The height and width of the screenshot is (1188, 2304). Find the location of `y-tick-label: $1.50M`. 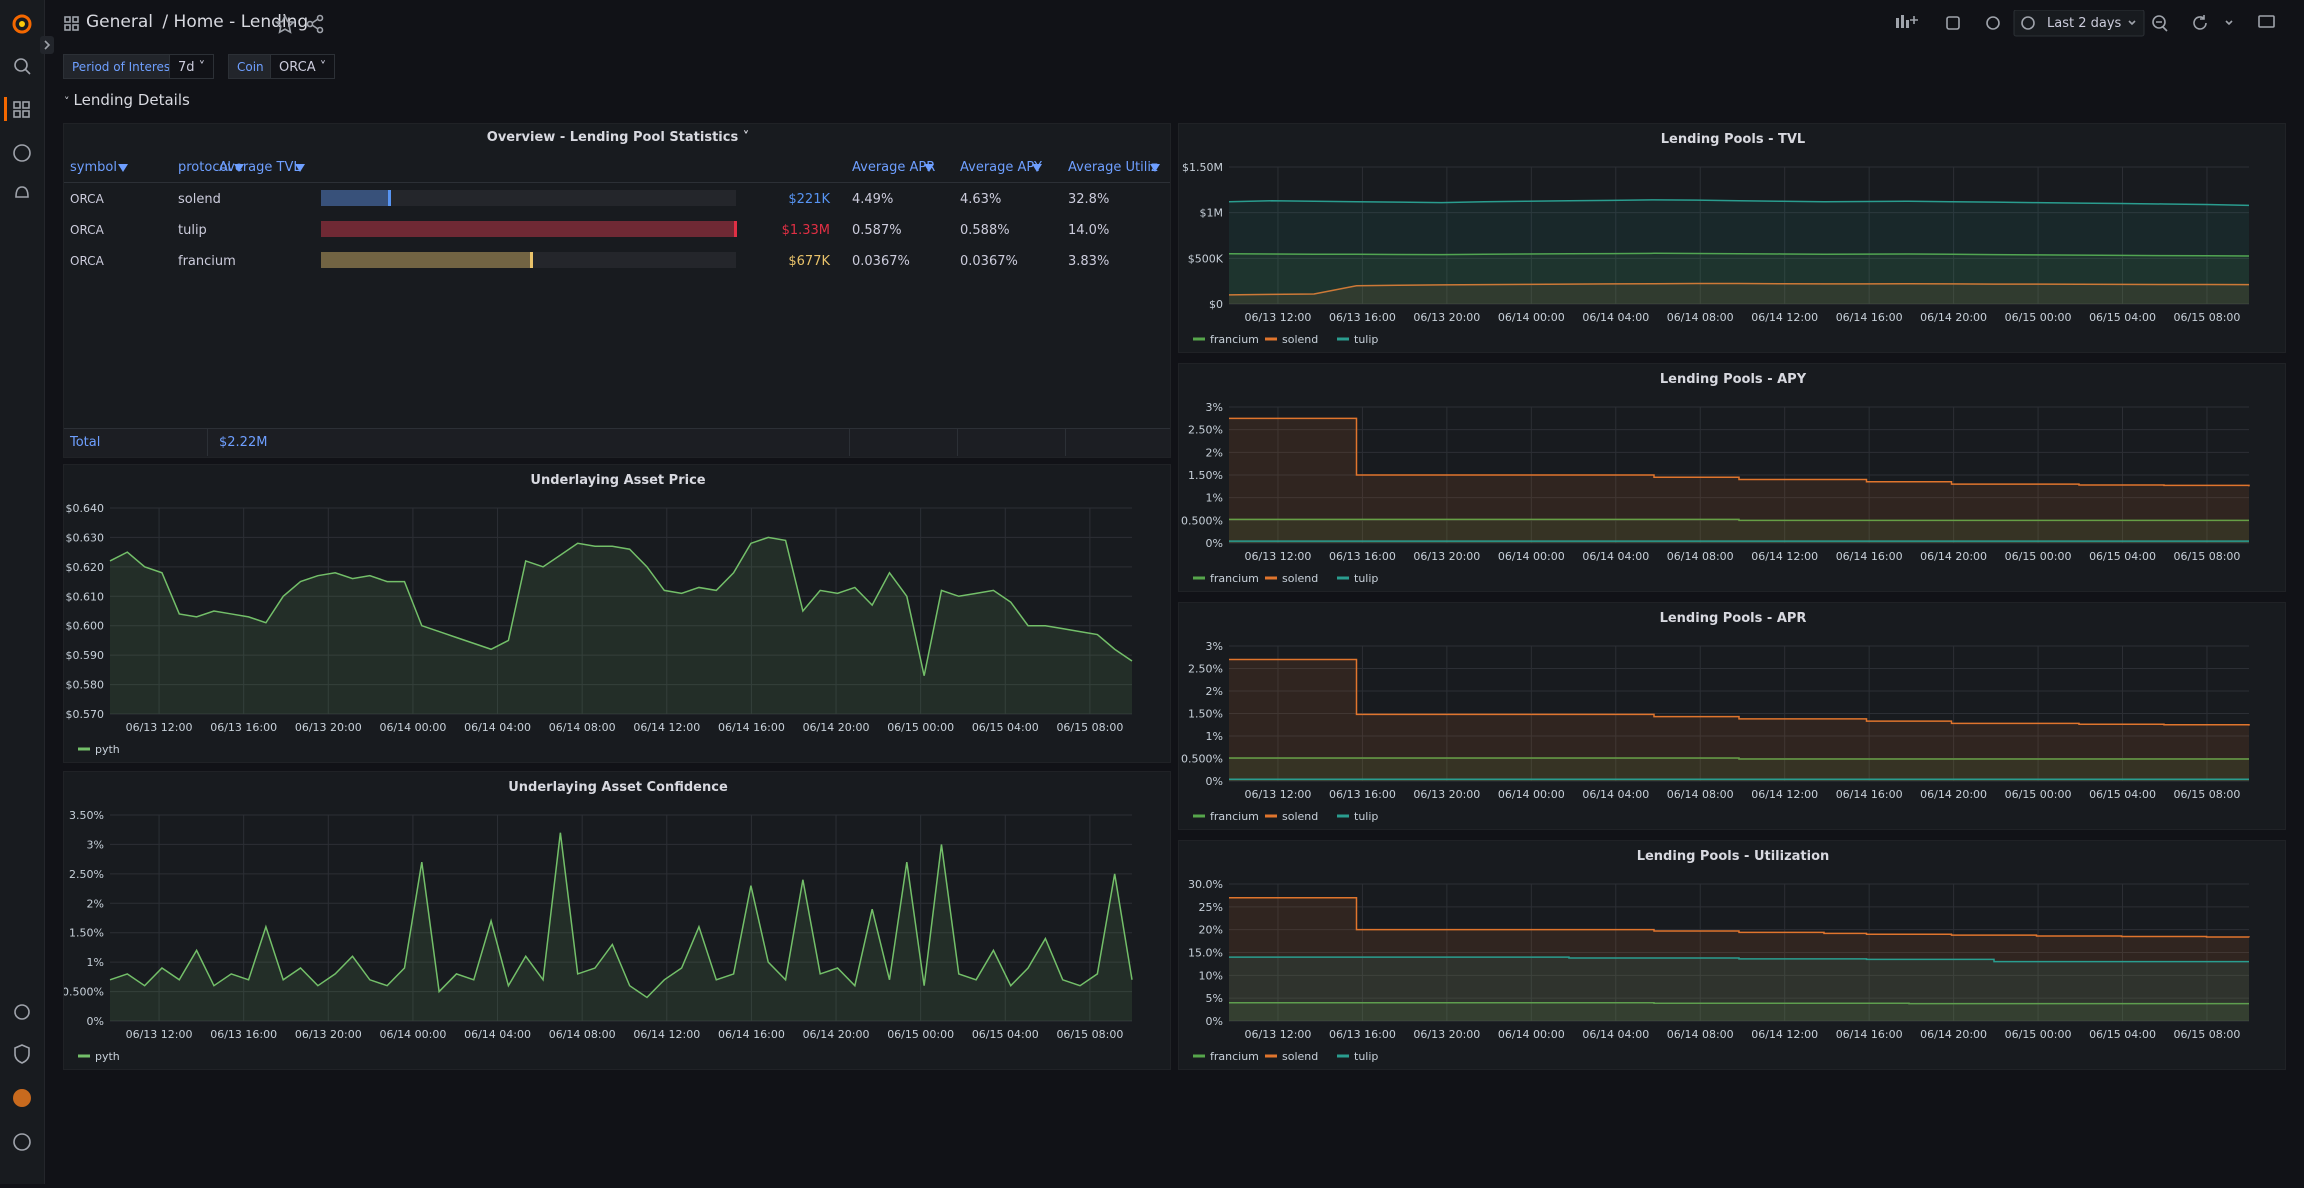

y-tick-label: $1.50M is located at coordinates (1202, 167).